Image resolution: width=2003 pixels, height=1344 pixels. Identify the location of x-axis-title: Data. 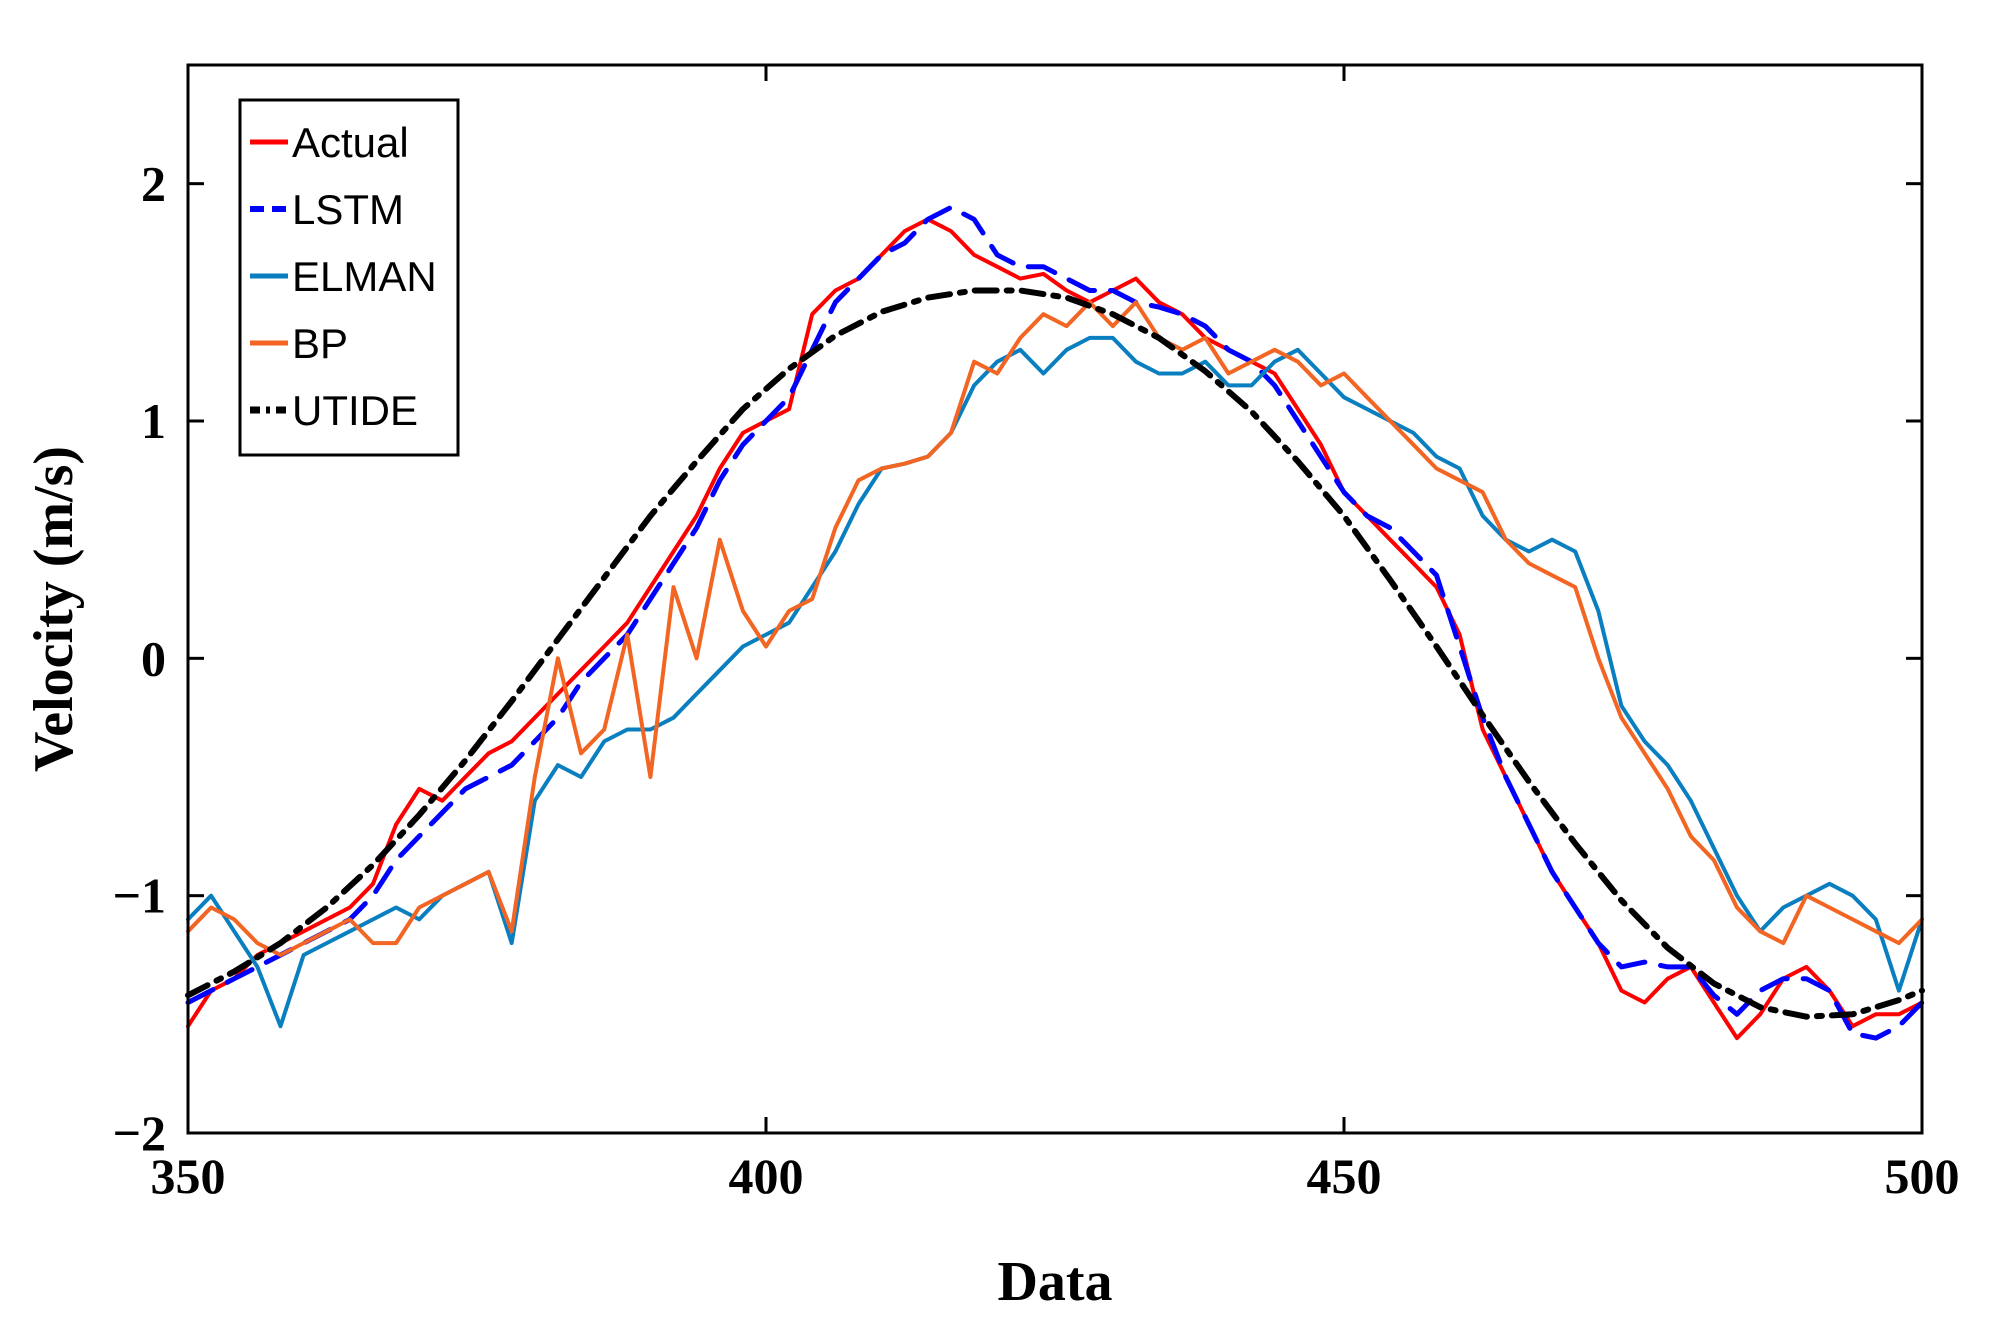
(1054, 1282).